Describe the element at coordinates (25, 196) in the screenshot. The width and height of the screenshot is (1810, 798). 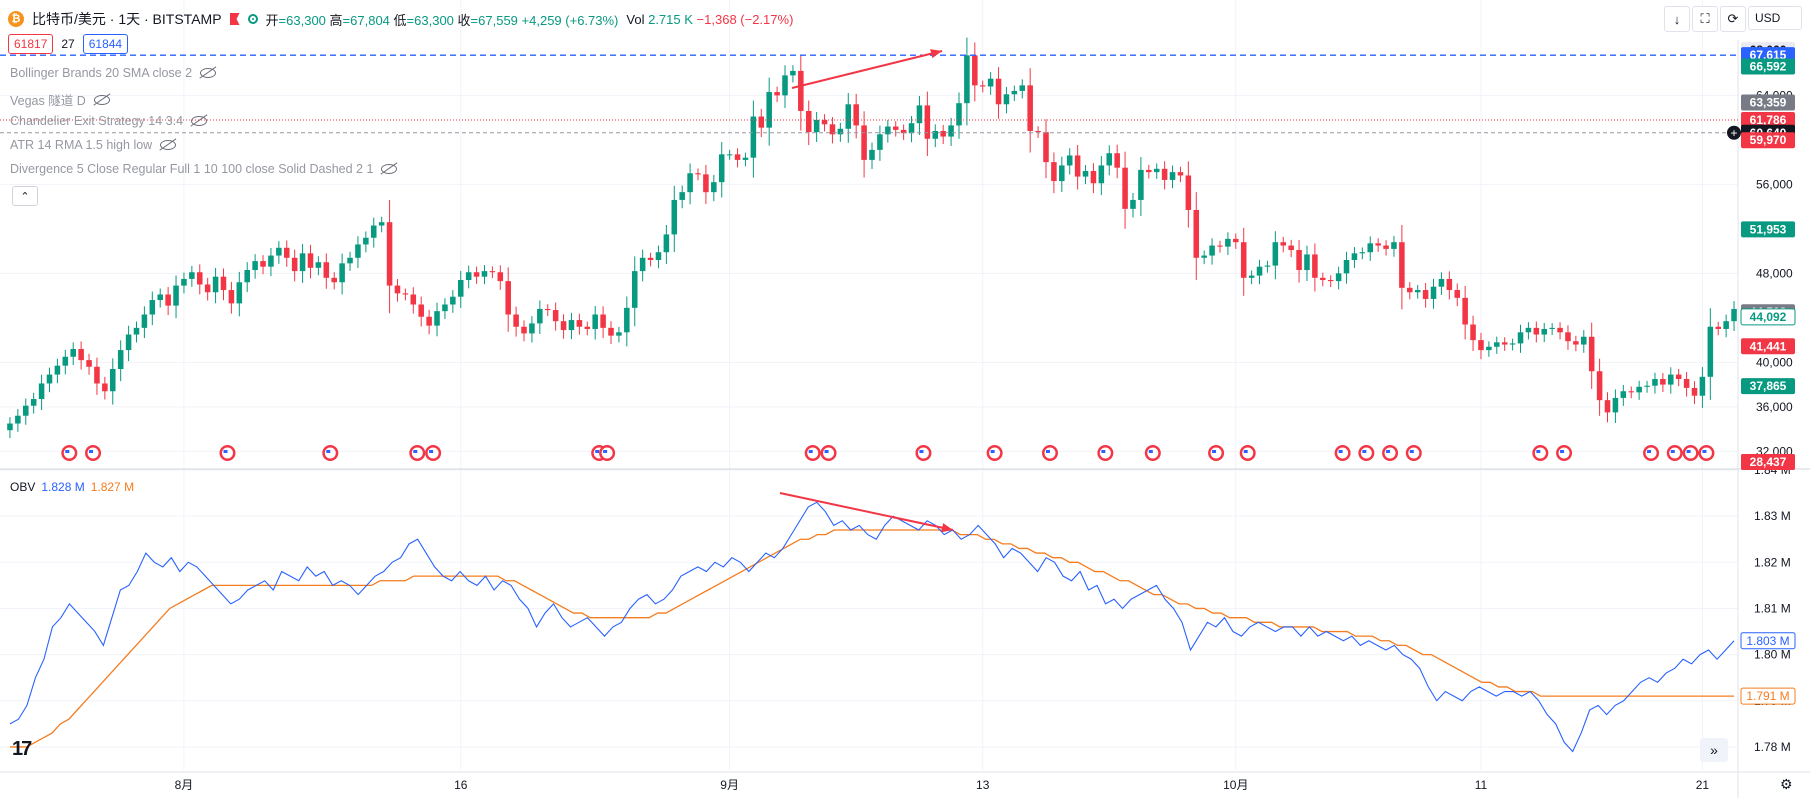
I see `collapse-indicators-button: ⌃` at that location.